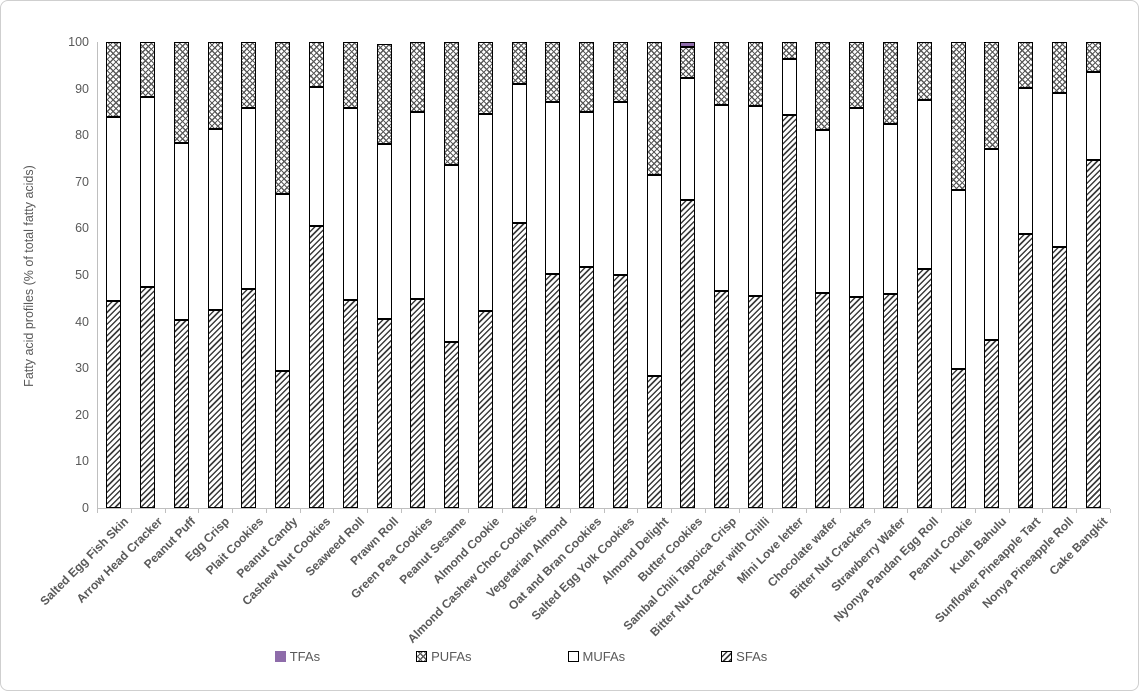  What do you see at coordinates (603, 508) in the screenshot?
I see `x-axis-line` at bounding box center [603, 508].